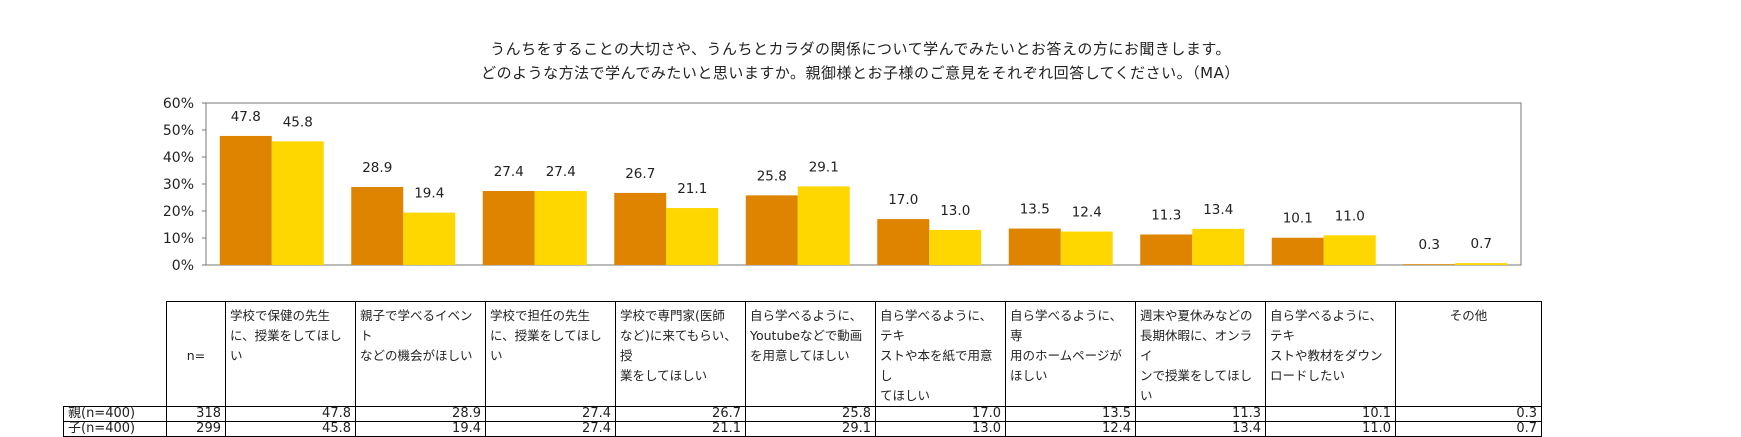 The image size is (1741, 437). What do you see at coordinates (1468, 429) in the screenshot?
I see `table-cell-child: 0.7` at bounding box center [1468, 429].